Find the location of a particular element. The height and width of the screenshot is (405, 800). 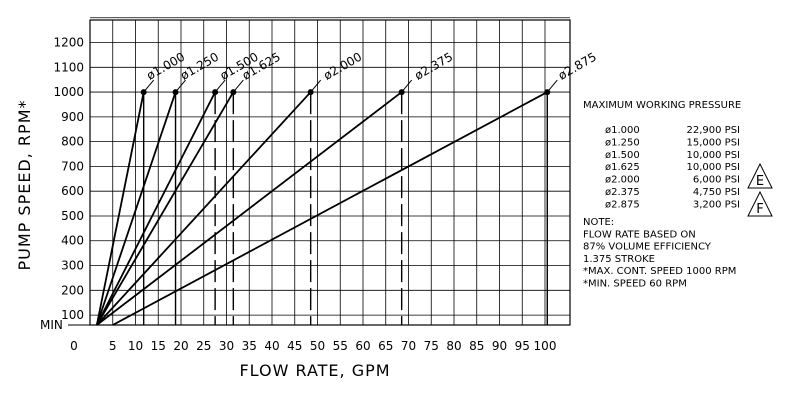

y-tick-label: 1200 is located at coordinates (68, 43).